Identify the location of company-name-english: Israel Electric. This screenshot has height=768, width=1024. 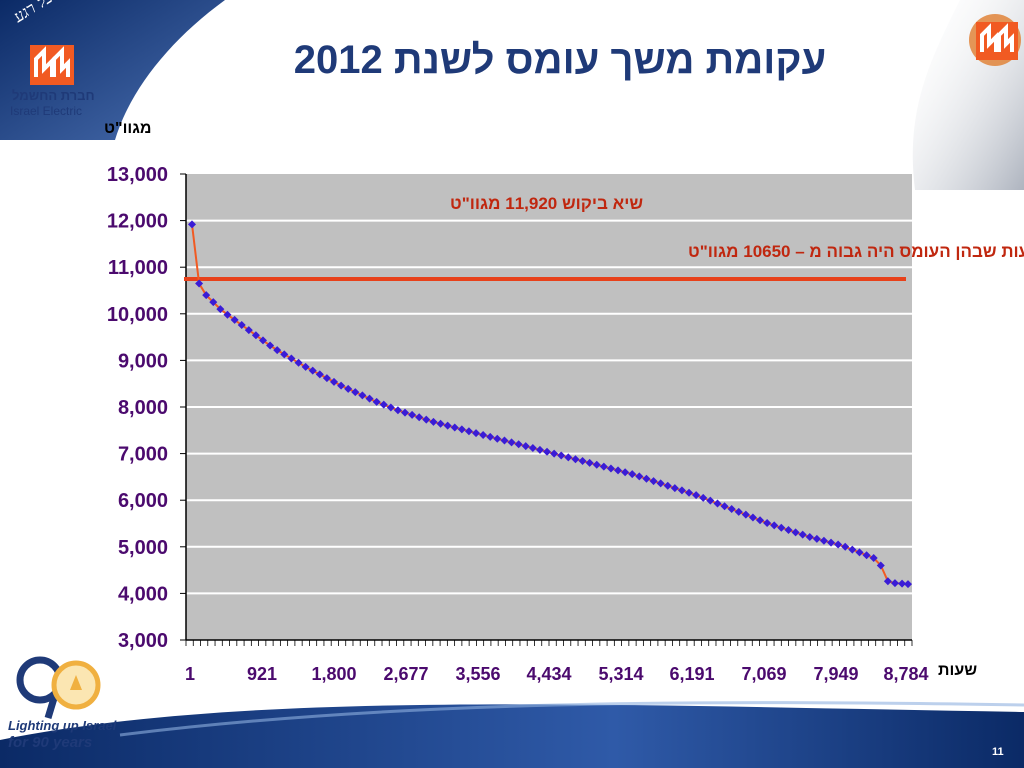
(46, 111).